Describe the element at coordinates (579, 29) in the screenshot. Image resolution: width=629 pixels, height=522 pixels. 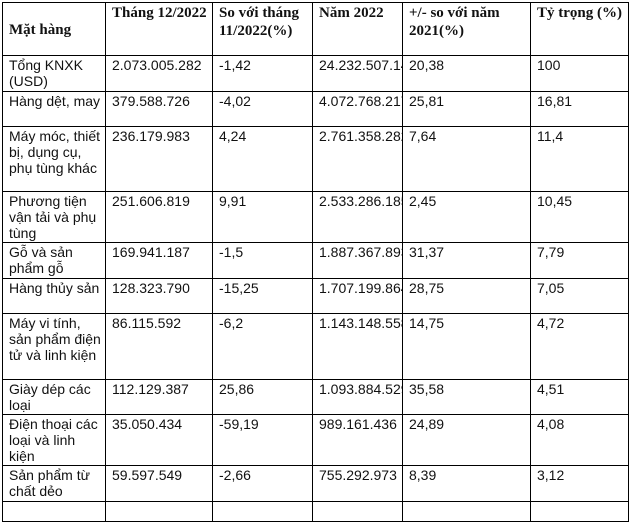
I see `header-cell: Tỷ trọng (%)` at that location.